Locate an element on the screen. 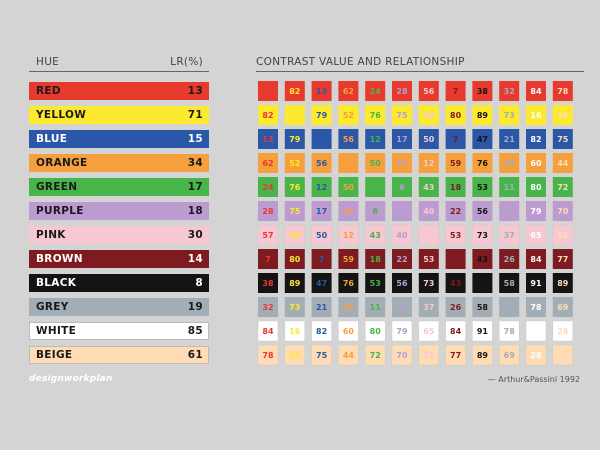 Image resolution: width=600 pixels, height=450 pixels. matrix-cell-value: 43 is located at coordinates (482, 259).